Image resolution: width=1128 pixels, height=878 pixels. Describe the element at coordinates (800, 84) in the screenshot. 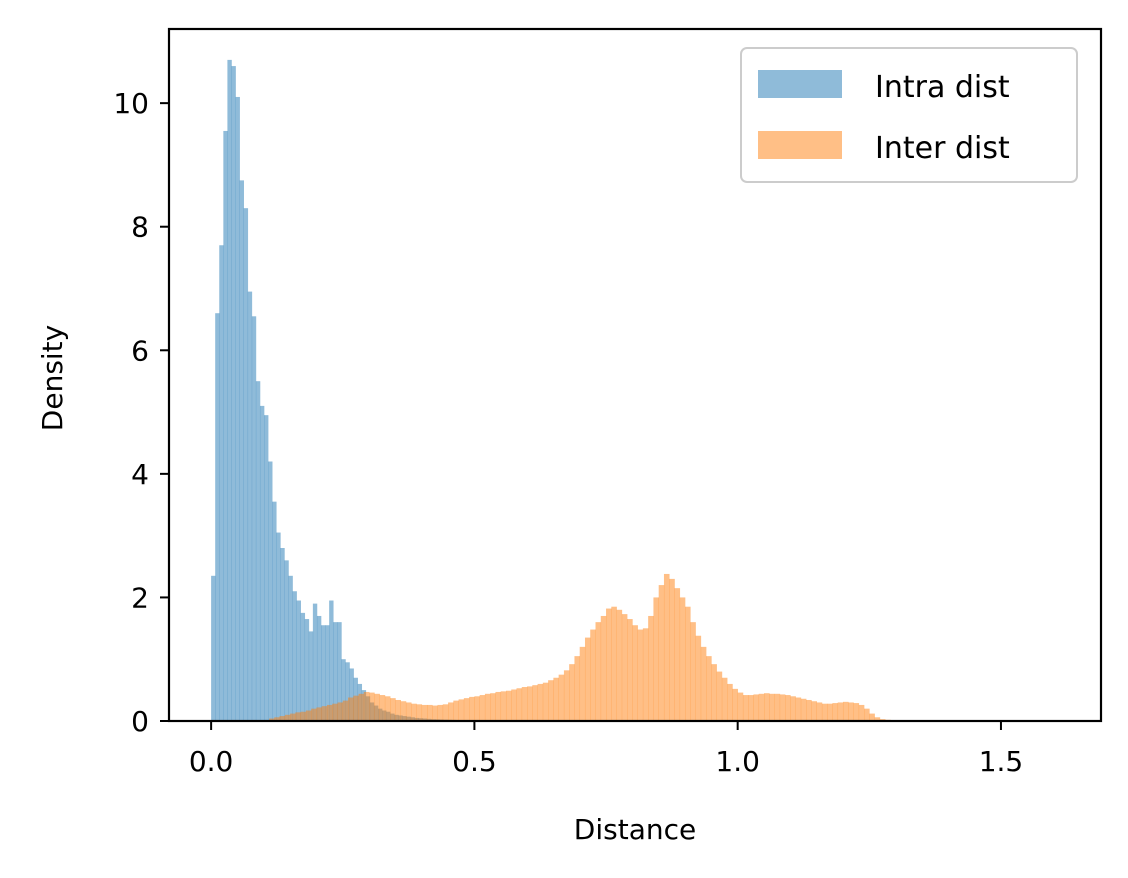

I see `legend-swatch-intra` at that location.